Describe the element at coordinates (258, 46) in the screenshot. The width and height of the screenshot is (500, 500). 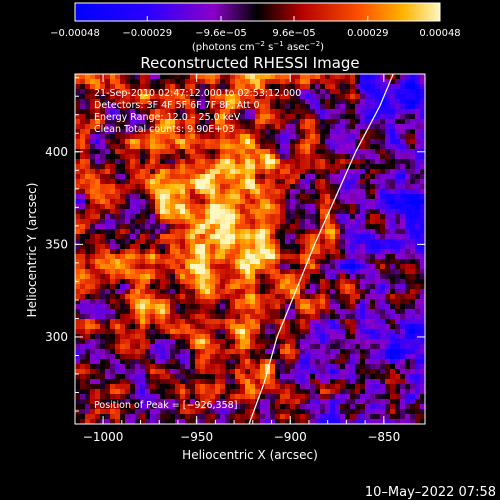
I see `colorbar-unit: (photons cm−2 s−1 asec−2)` at that location.